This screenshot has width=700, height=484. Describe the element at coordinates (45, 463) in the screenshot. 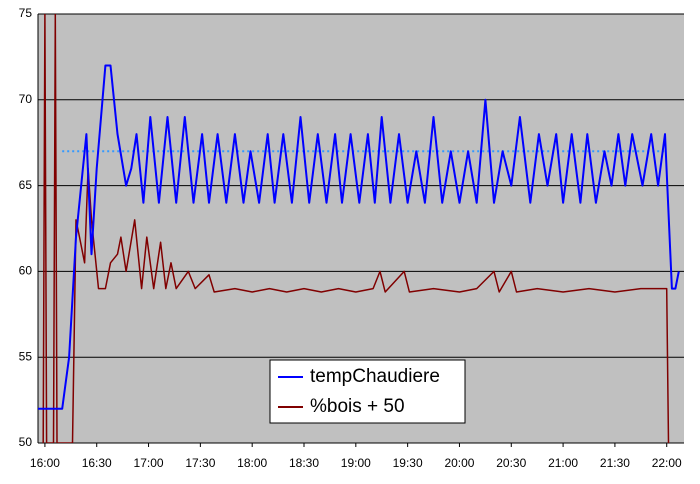

I see `x-tick-label: 16:00` at that location.